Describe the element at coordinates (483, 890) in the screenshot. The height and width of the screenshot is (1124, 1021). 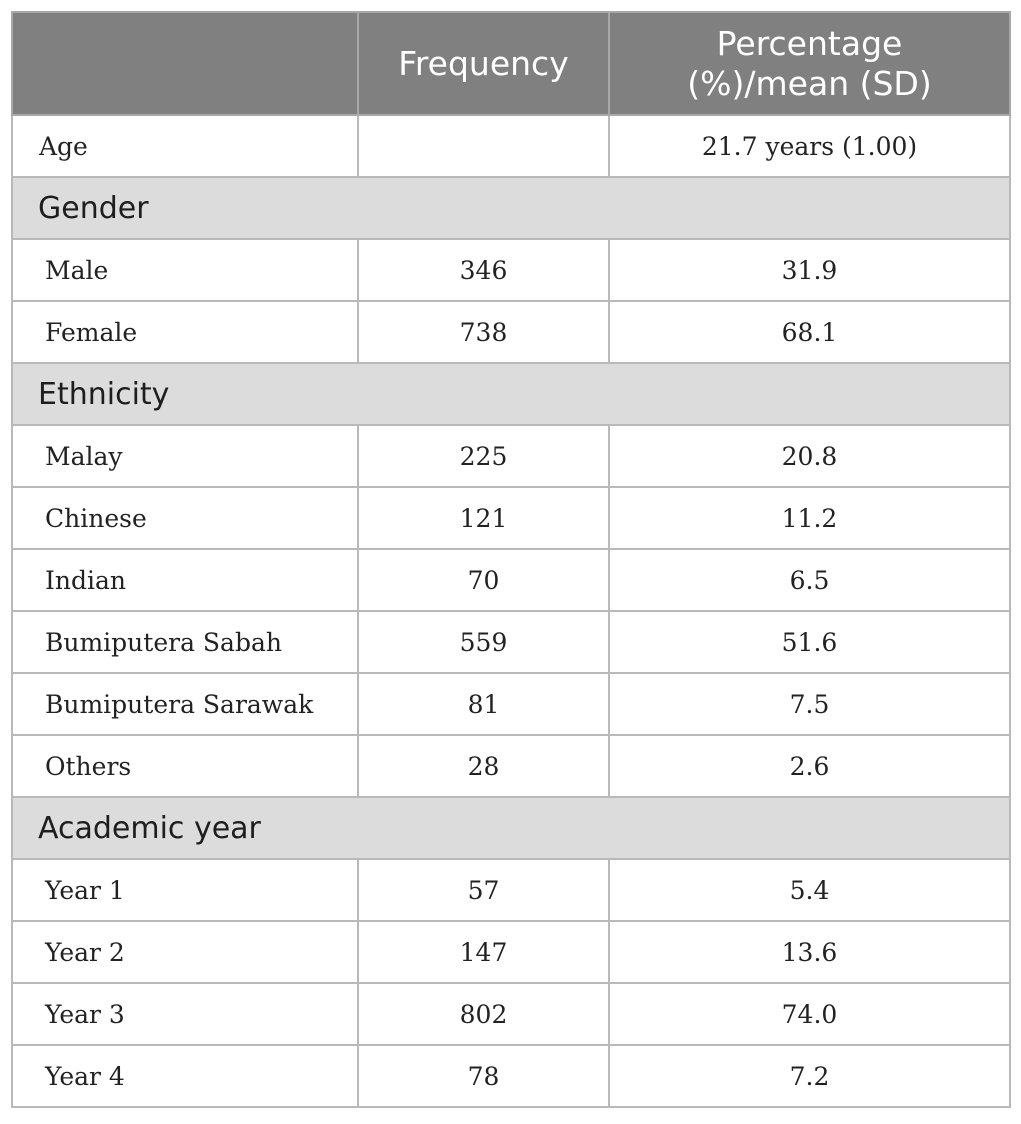
I see `frequency-cell: 57` at that location.